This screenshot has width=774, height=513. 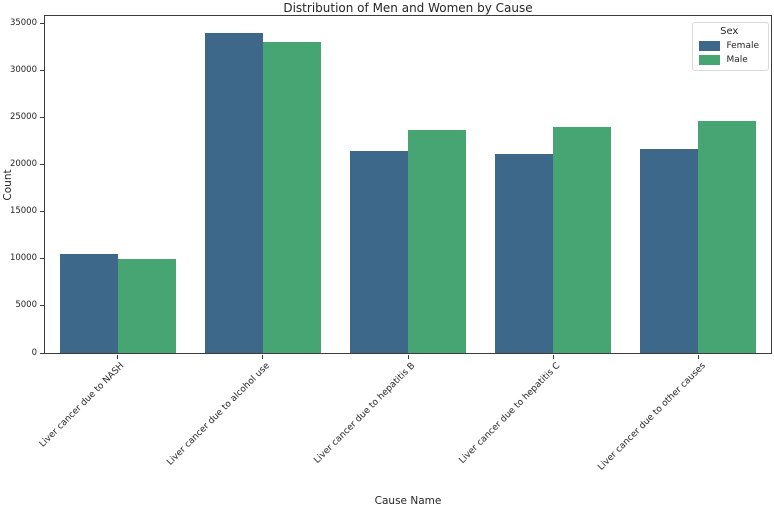 I want to click on y-axis-label: Count, so click(x=8, y=185).